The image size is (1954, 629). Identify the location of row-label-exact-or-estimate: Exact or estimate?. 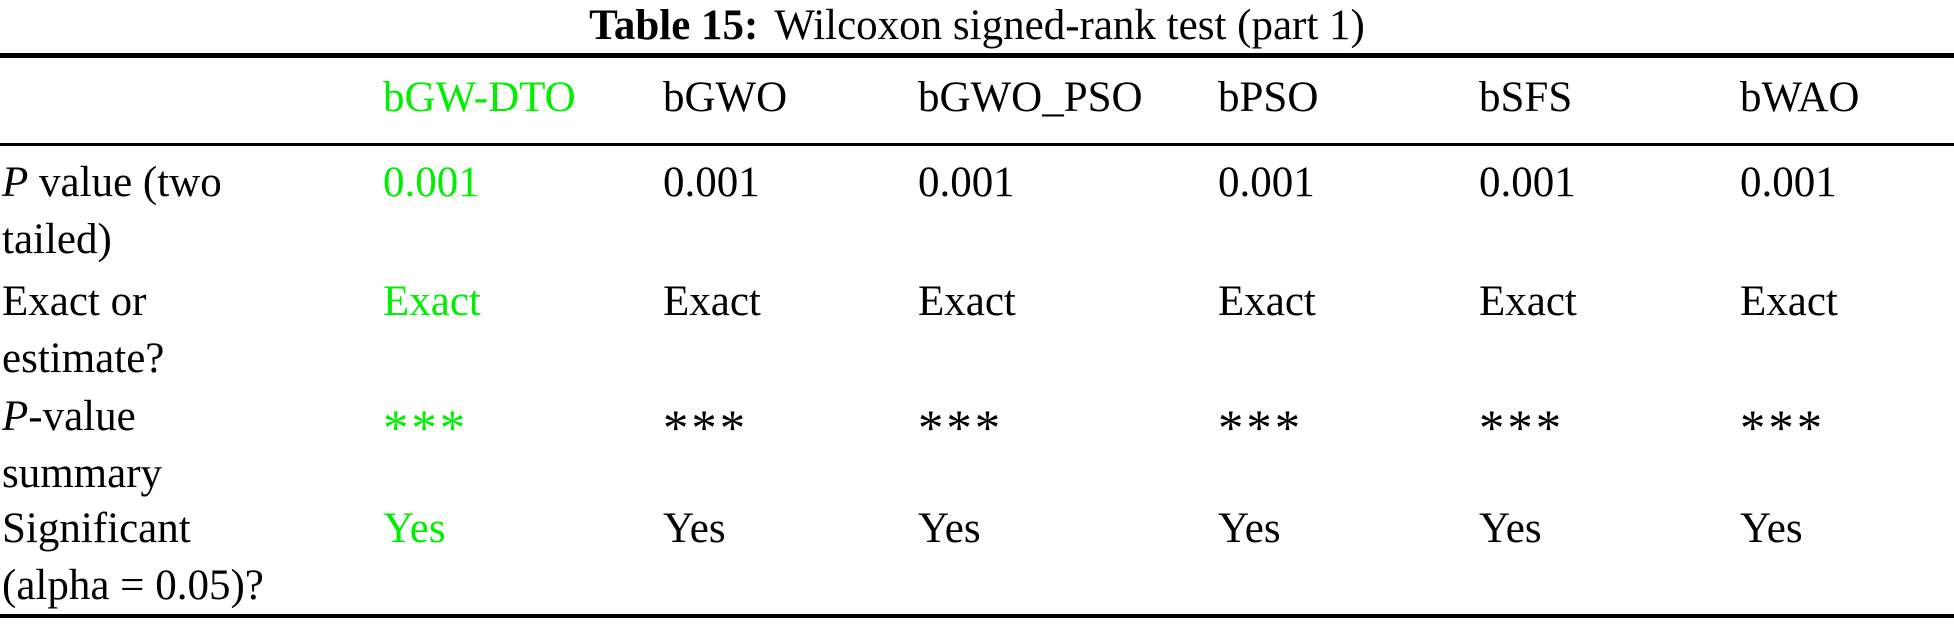
(191, 323).